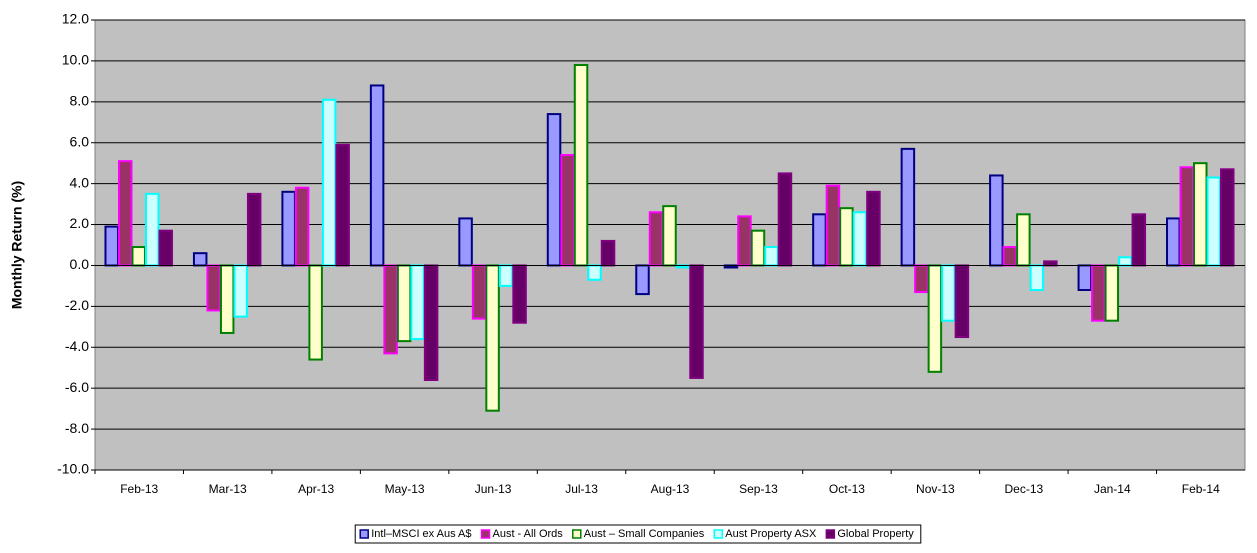 The image size is (1257, 553). What do you see at coordinates (935, 489) in the screenshot?
I see `x-tick-label: Nov-13` at bounding box center [935, 489].